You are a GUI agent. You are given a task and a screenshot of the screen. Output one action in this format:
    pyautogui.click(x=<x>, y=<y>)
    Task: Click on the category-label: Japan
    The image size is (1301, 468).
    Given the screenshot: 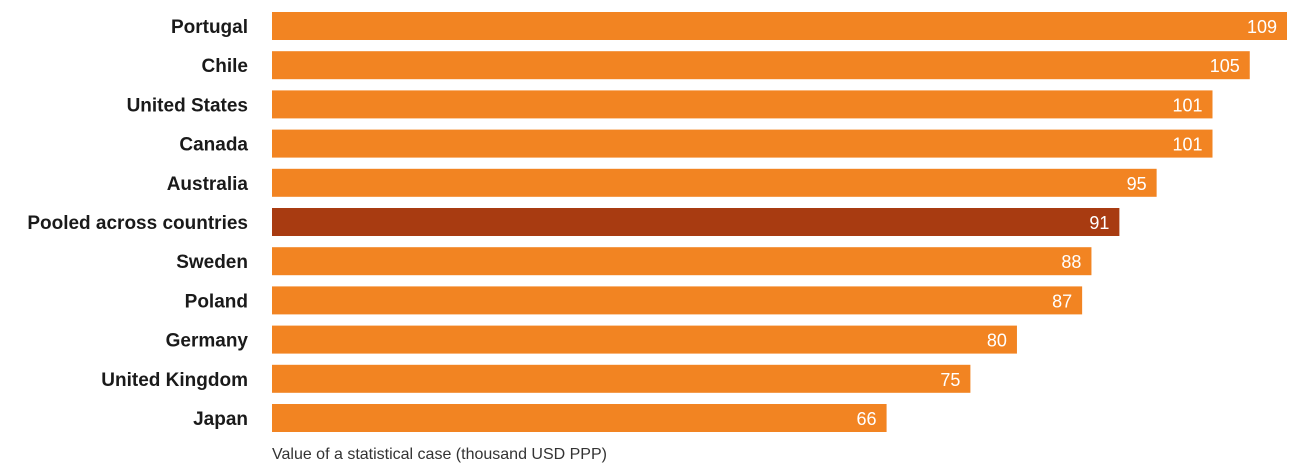 What is the action you would take?
    pyautogui.click(x=220, y=419)
    